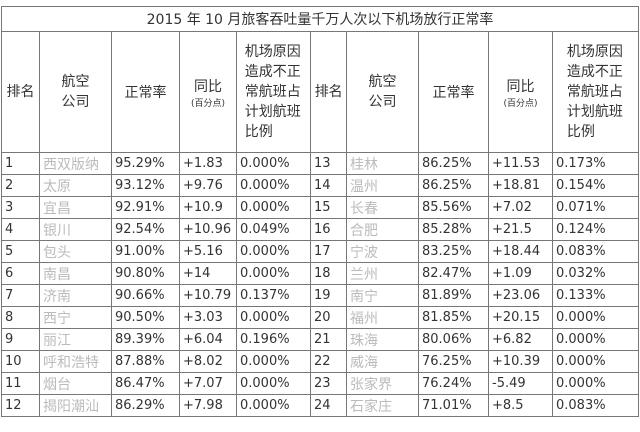 This screenshot has width=640, height=432. What do you see at coordinates (328, 163) in the screenshot?
I see `rank-cell: 13` at bounding box center [328, 163].